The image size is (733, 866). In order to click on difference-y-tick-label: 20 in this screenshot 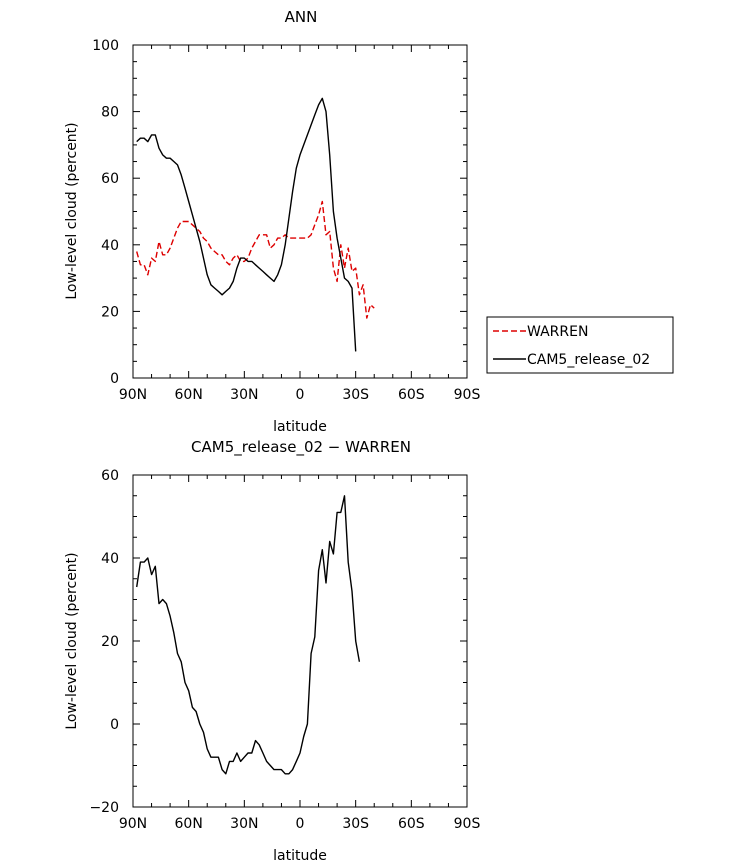, I will do `click(110, 642)`.